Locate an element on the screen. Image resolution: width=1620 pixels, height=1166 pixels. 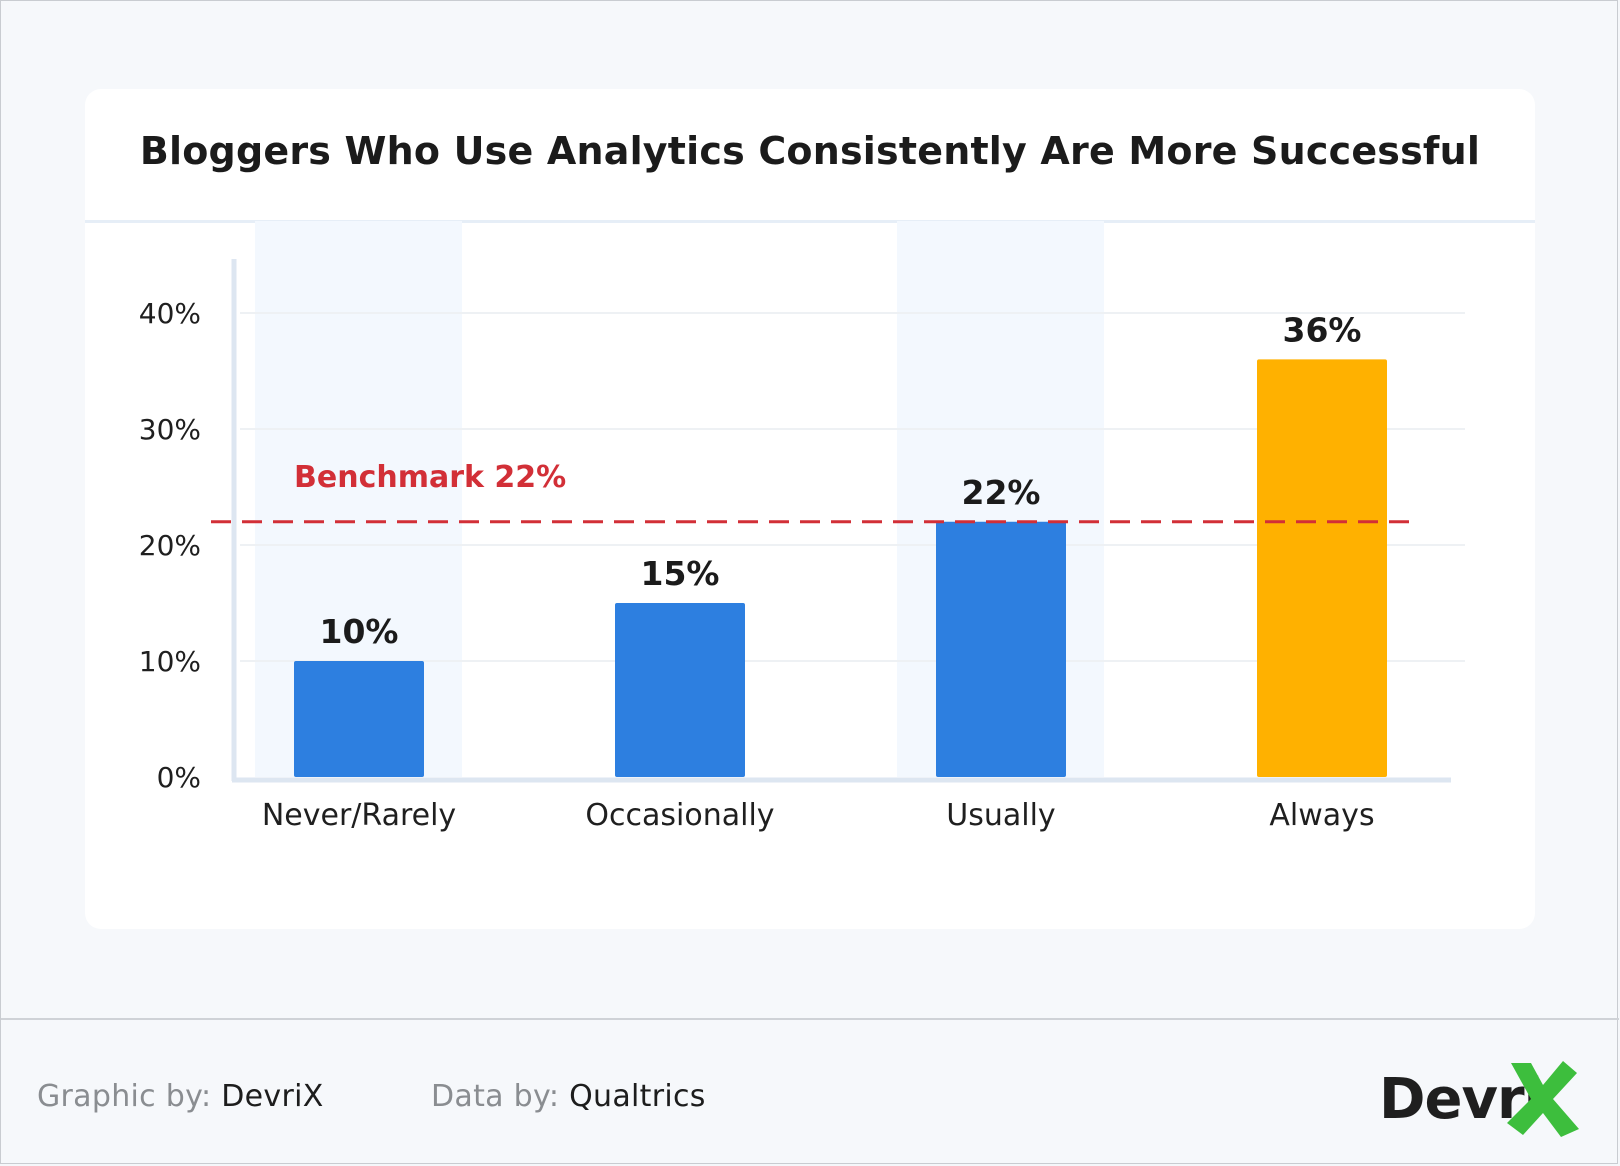
y-tick-label: 30% is located at coordinates (170, 429).